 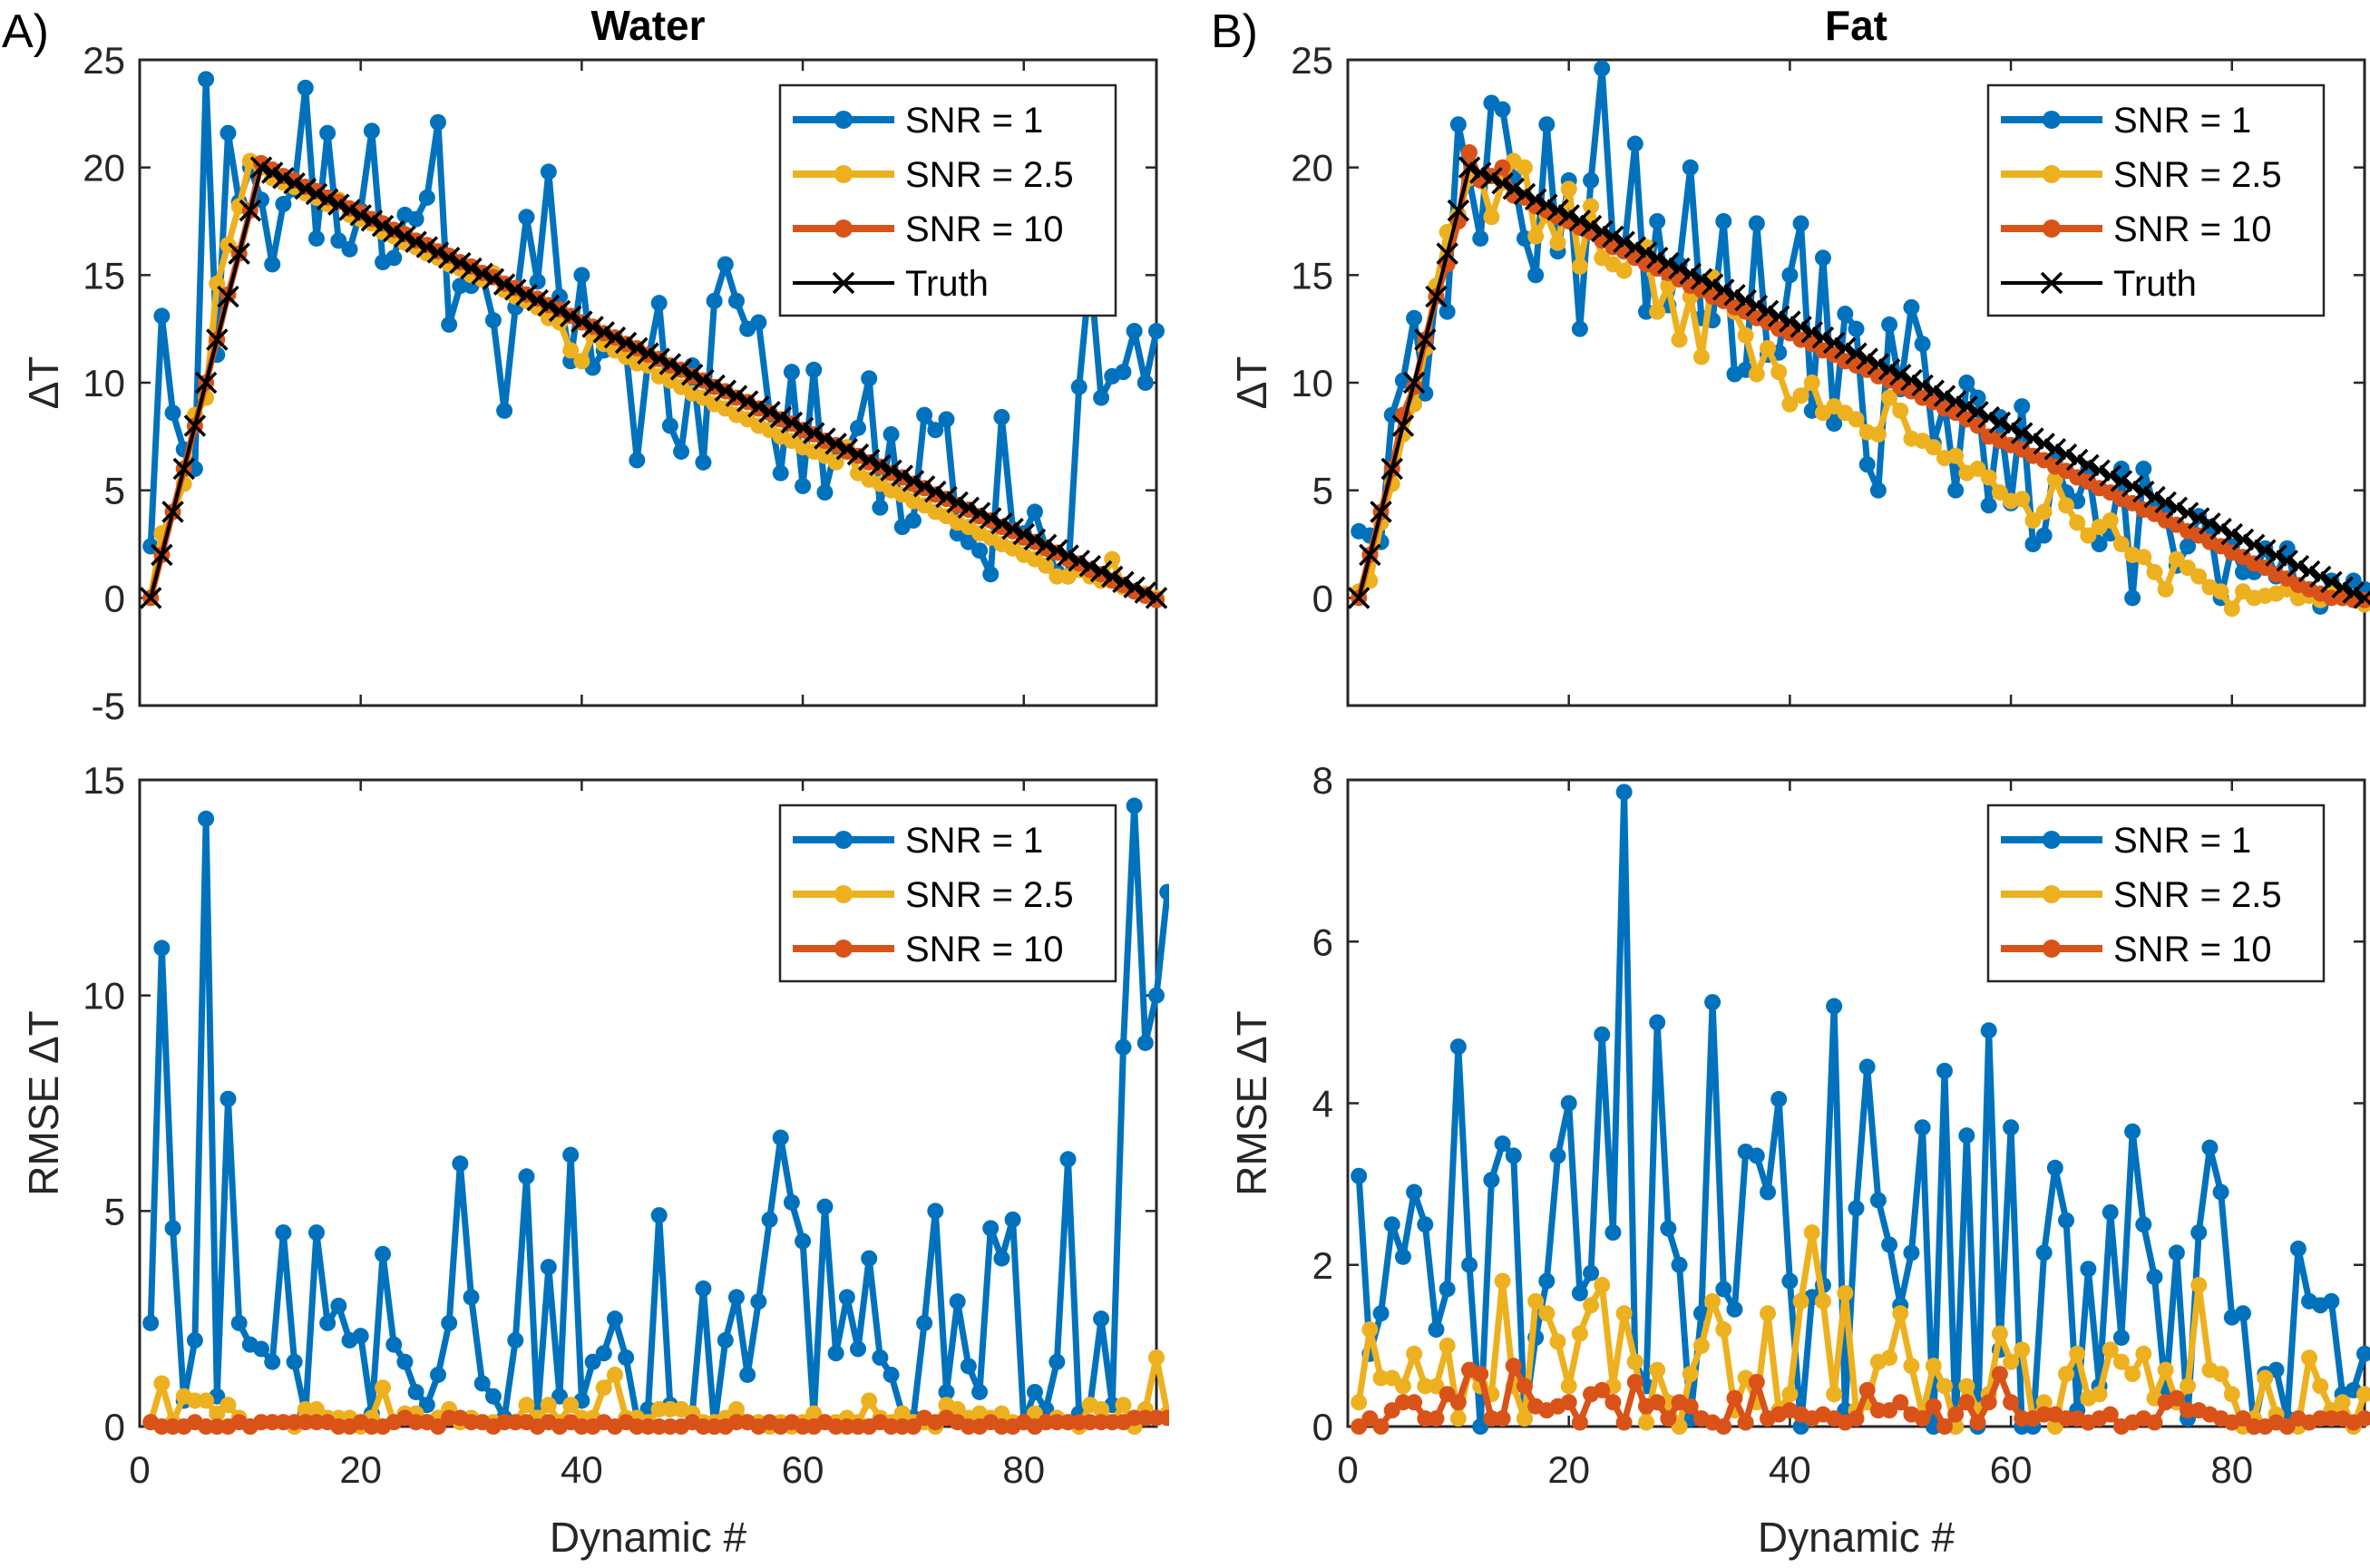 I want to click on x-tick-label: 20, so click(x=1569, y=1469).